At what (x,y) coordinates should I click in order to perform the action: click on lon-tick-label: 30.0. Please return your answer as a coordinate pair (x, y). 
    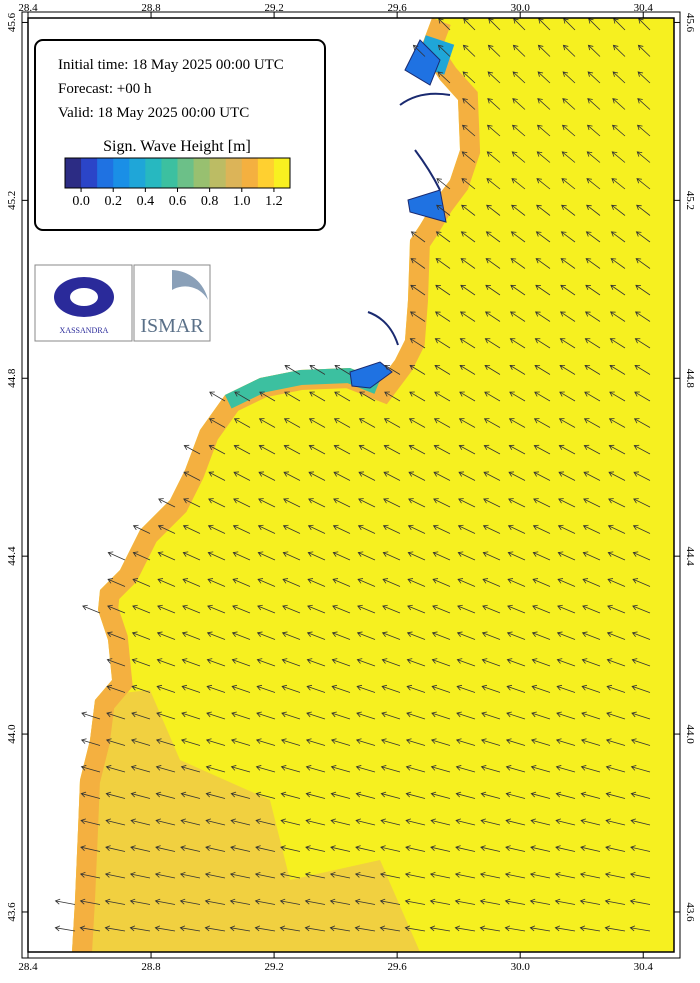
    Looking at the image, I should click on (521, 8).